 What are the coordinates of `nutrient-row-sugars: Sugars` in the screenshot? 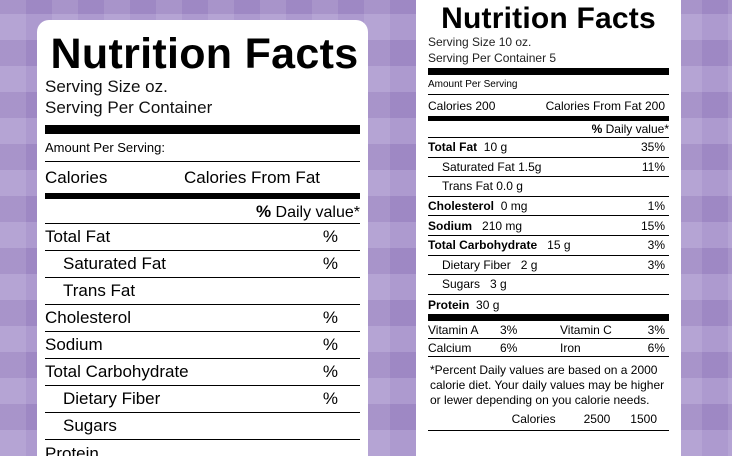 It's located at (202, 426).